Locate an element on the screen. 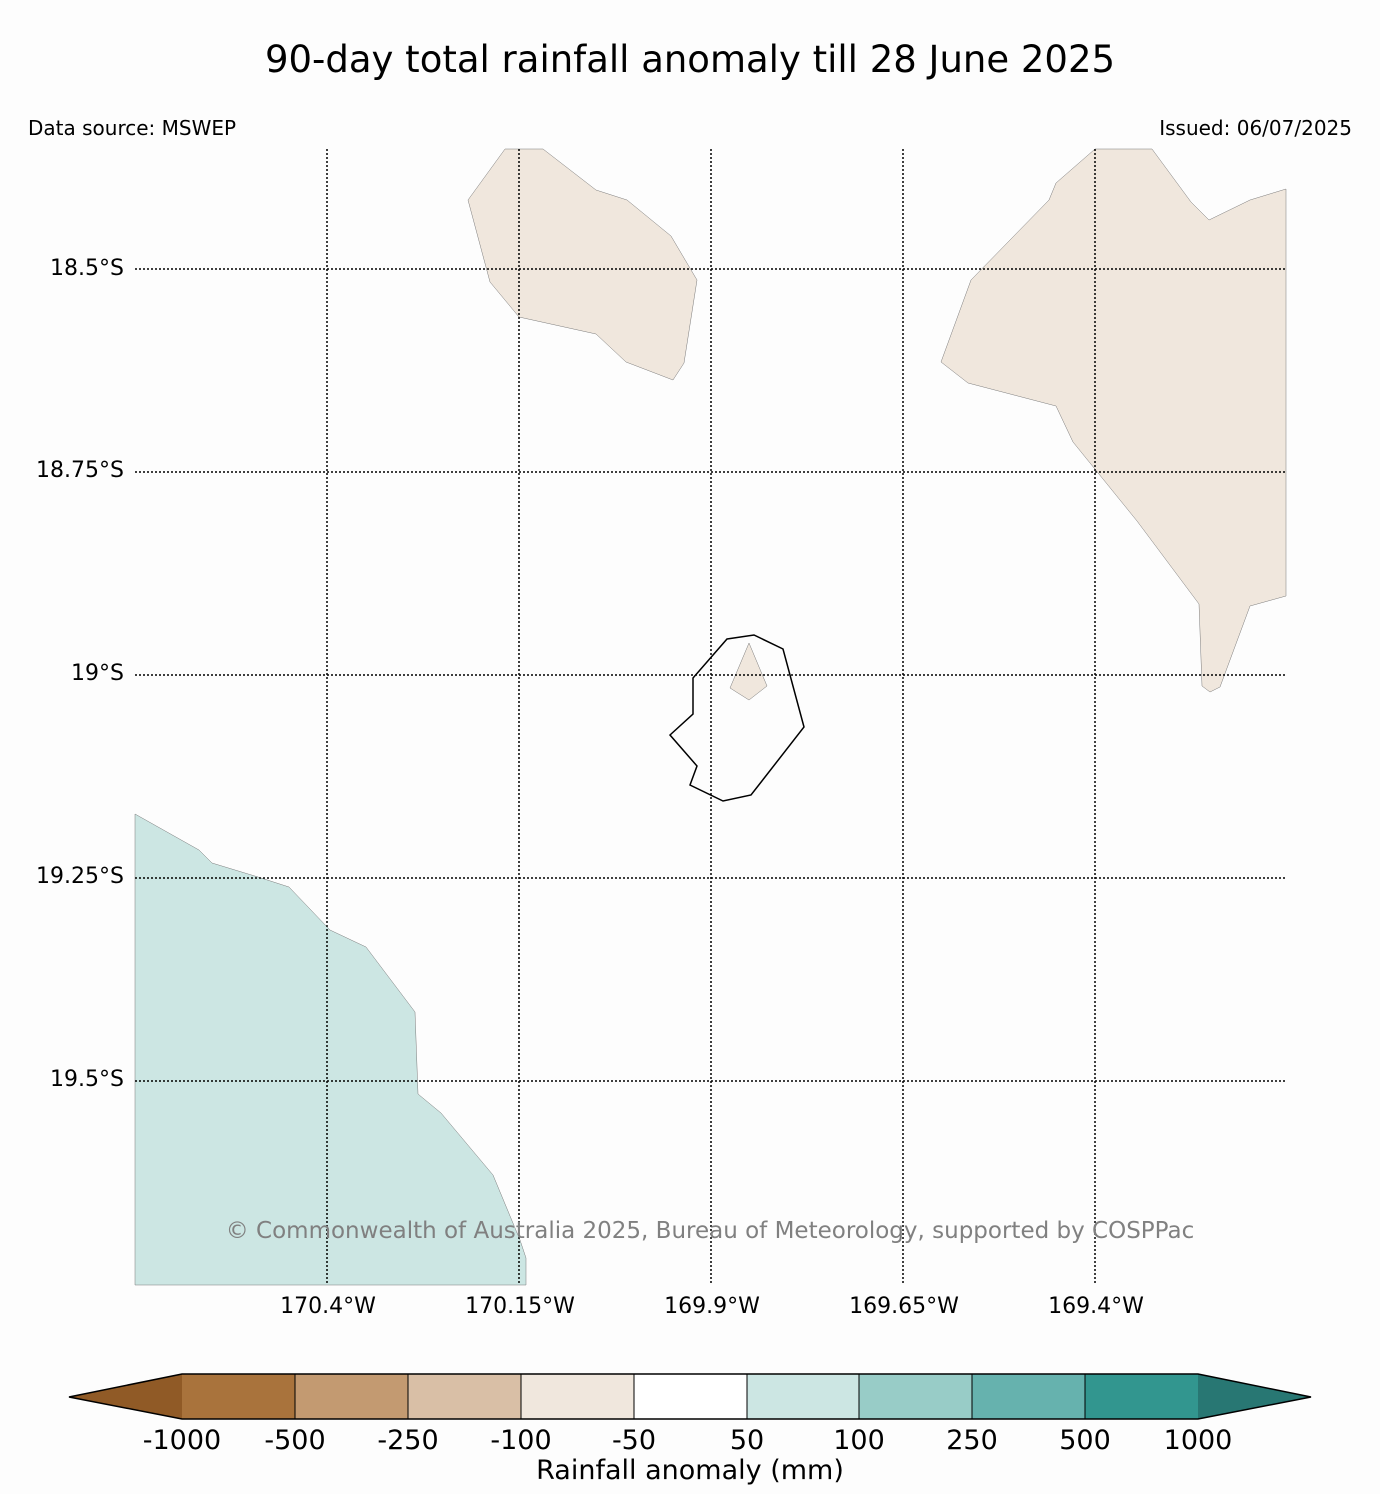  lat-label: 18.75°S is located at coordinates (80, 470).